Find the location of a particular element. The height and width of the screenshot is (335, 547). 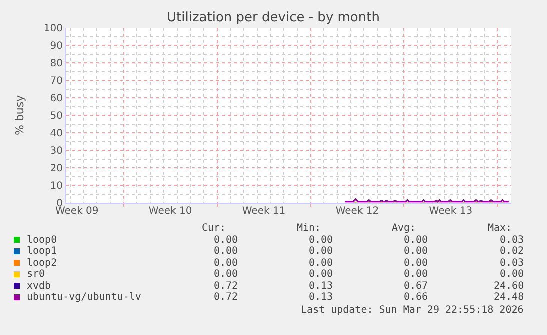

legend-label: xvdb is located at coordinates (39, 286).